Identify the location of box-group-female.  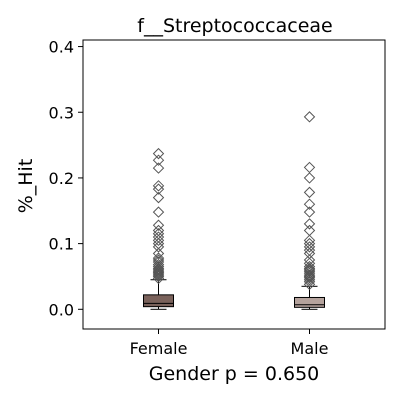
(158, 228).